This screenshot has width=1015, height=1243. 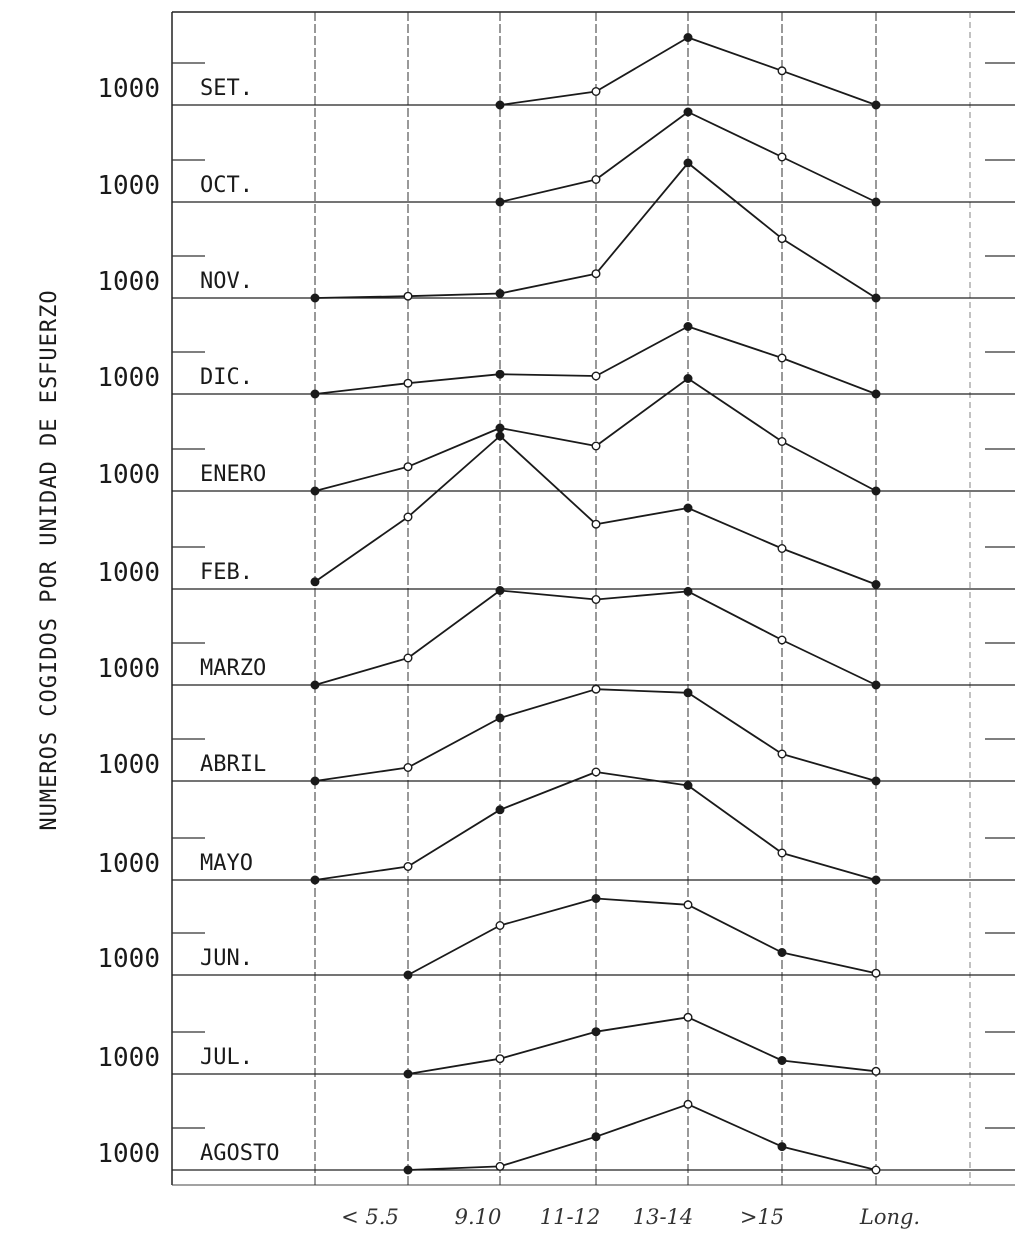 I want to click on series-label: OCT., so click(x=226, y=185).